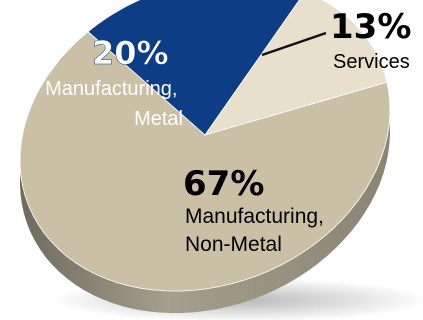 The height and width of the screenshot is (320, 423). What do you see at coordinates (158, 119) in the screenshot?
I see `slice-label-line: Metal` at bounding box center [158, 119].